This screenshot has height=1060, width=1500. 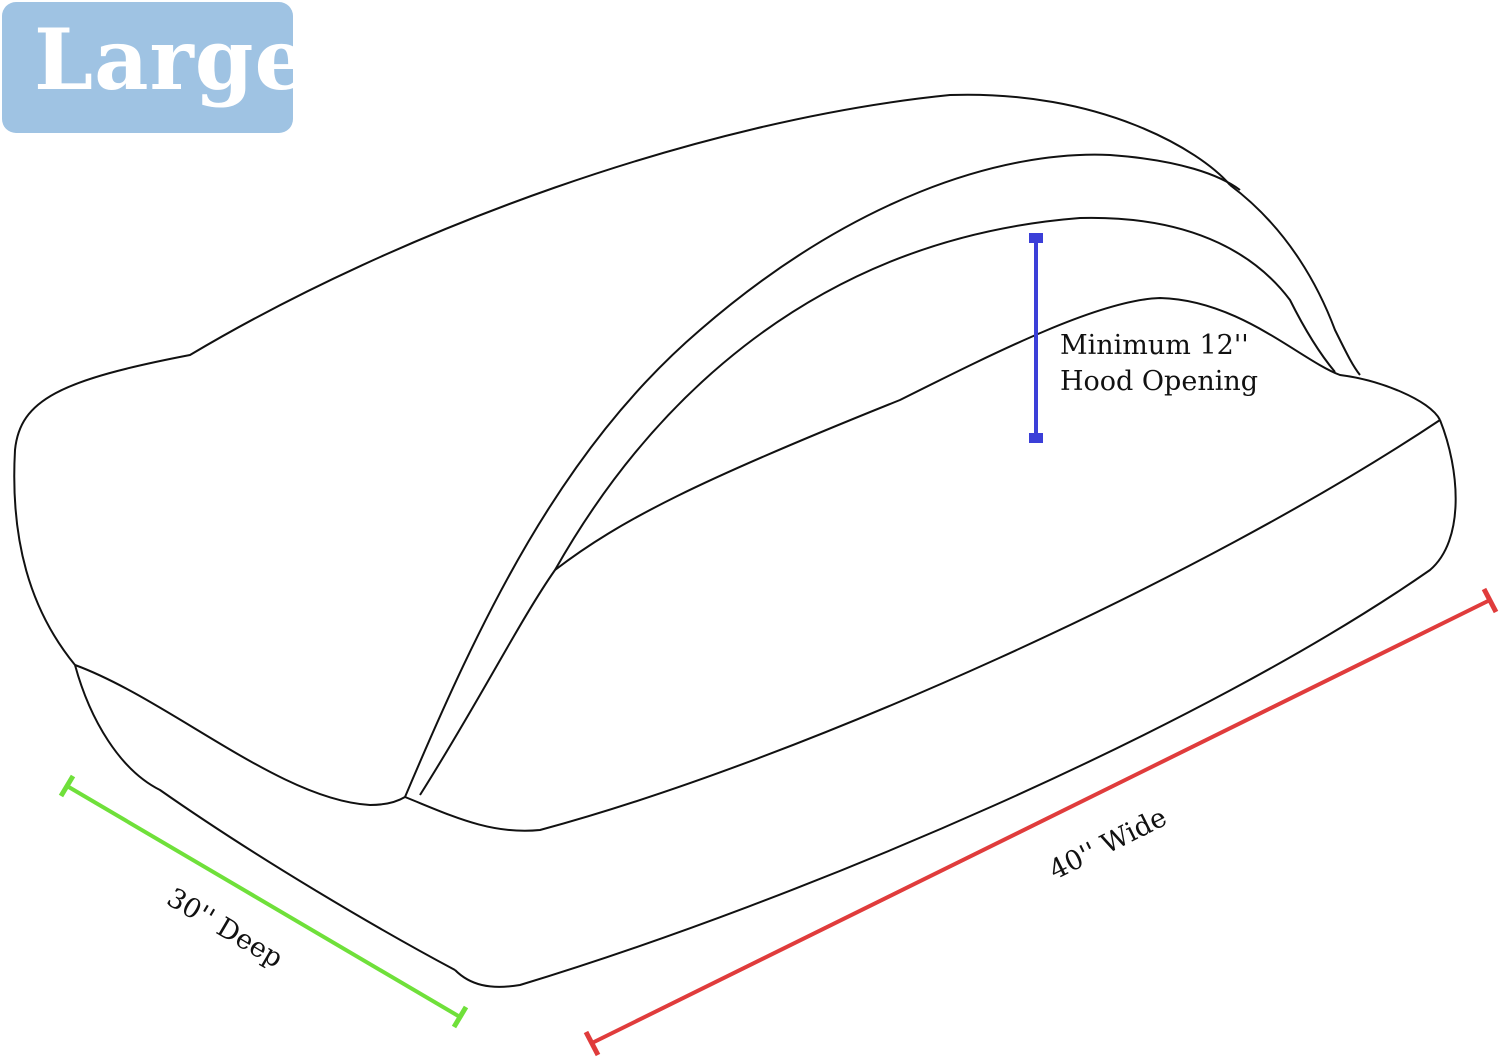 What do you see at coordinates (224, 928) in the screenshot?
I see `depth-label: 30'' Deep` at bounding box center [224, 928].